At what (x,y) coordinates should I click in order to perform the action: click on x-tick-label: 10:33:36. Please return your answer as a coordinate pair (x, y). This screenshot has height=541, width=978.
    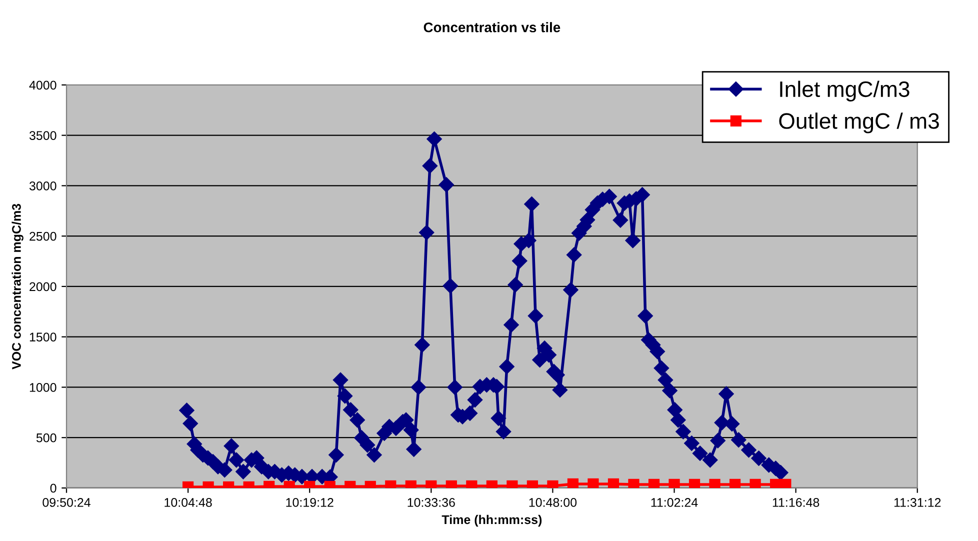
    Looking at the image, I should click on (431, 502).